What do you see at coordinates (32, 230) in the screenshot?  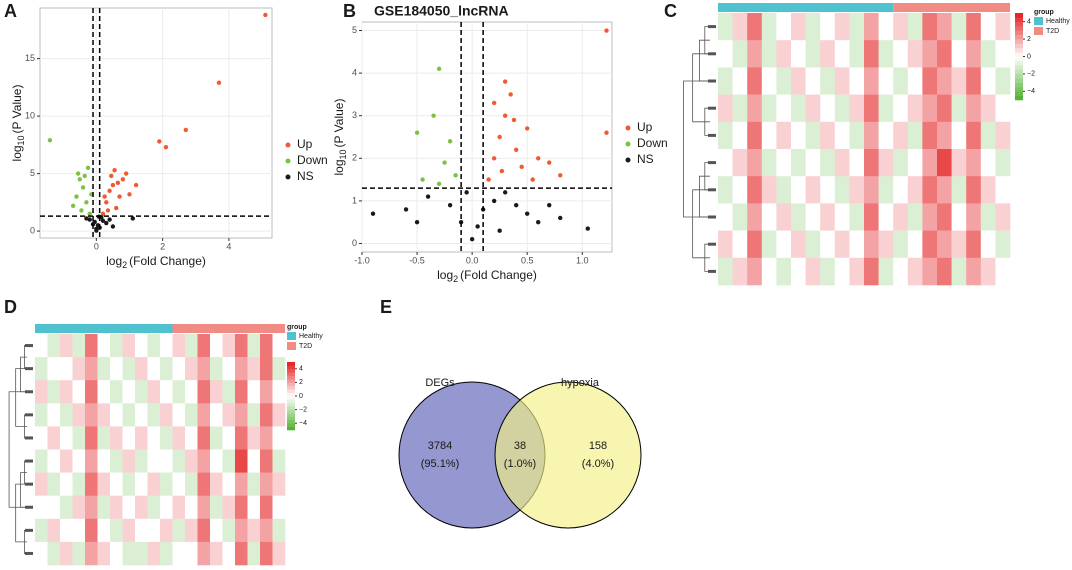 I see `y-tick-label: 0` at bounding box center [32, 230].